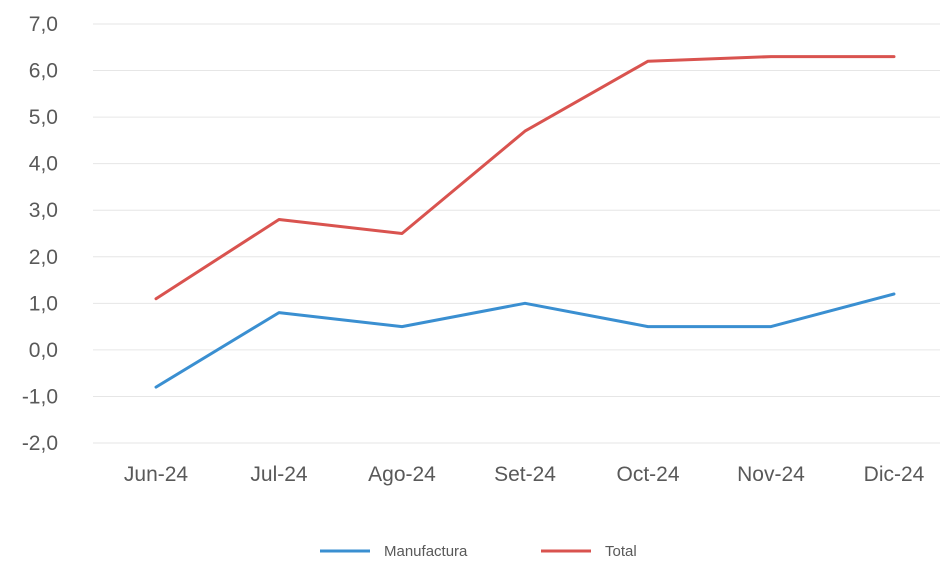 Image resolution: width=944 pixels, height=563 pixels. I want to click on x-tick-label: Set-24, so click(525, 474).